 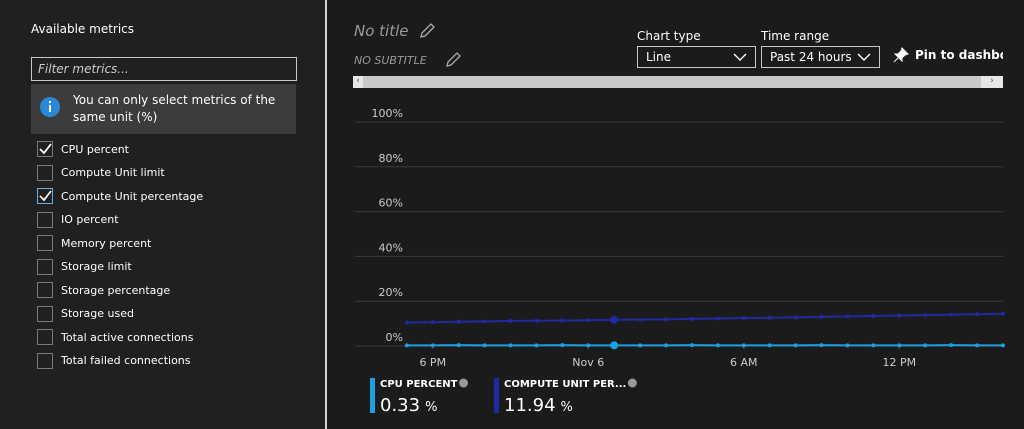 I want to click on chevron, so click(x=740, y=57).